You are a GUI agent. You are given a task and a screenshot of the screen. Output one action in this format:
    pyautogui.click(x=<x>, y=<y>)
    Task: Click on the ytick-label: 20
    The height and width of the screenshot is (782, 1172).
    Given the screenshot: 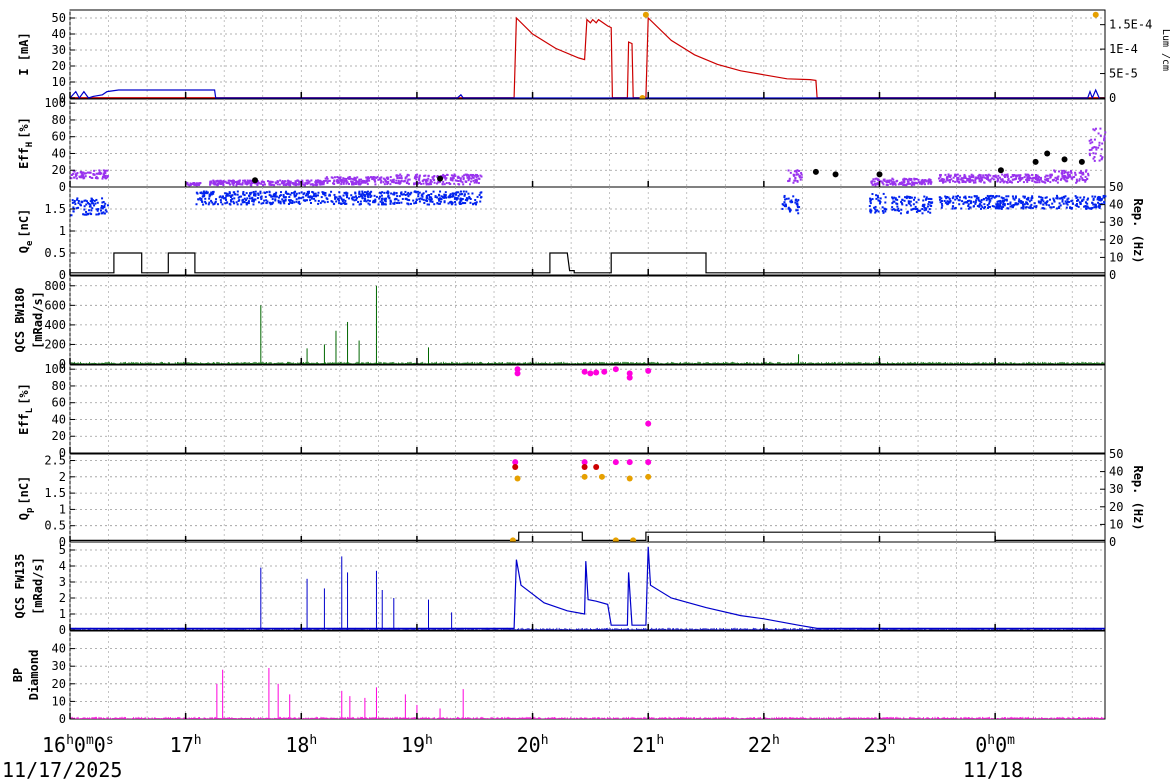 What is the action you would take?
    pyautogui.click(x=59, y=436)
    